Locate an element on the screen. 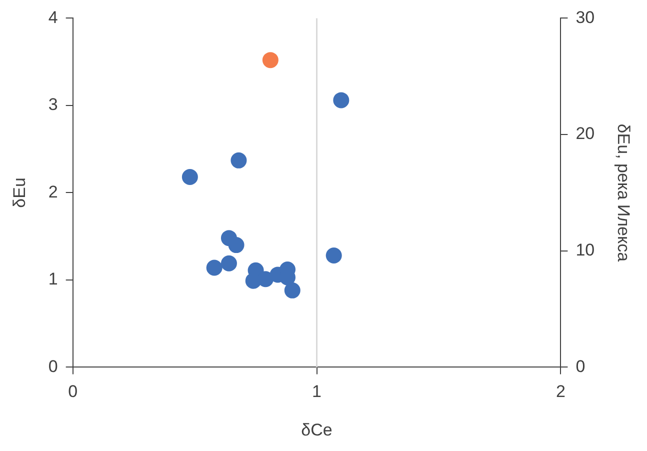 The image size is (647, 451). y2-tick-label: 0 is located at coordinates (581, 366).